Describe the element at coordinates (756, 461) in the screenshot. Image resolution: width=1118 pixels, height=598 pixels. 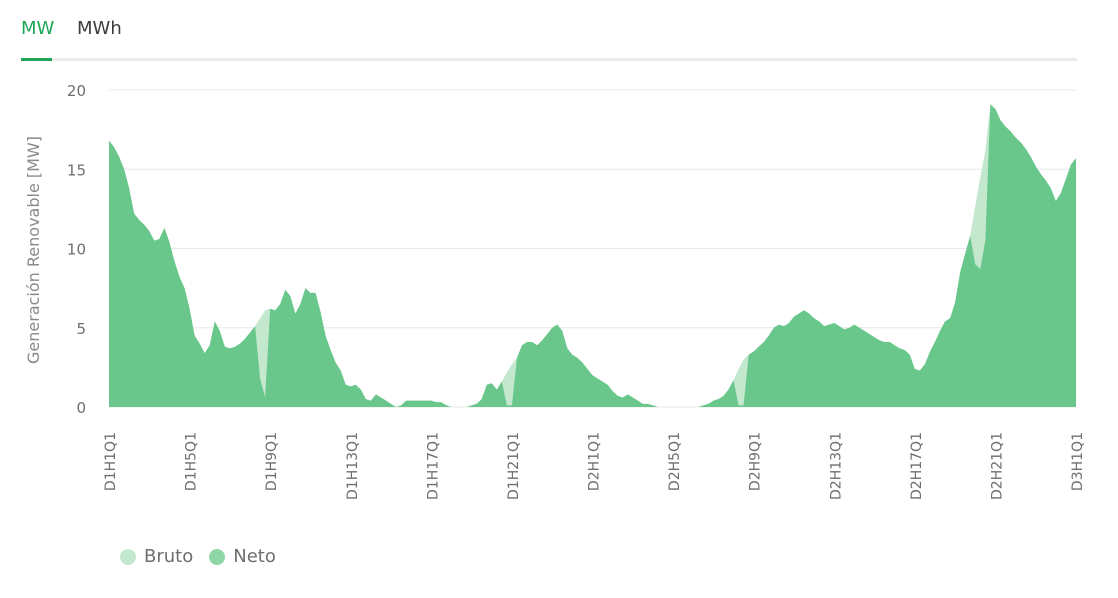
I see `x-tick-label: D2H9Q1` at that location.